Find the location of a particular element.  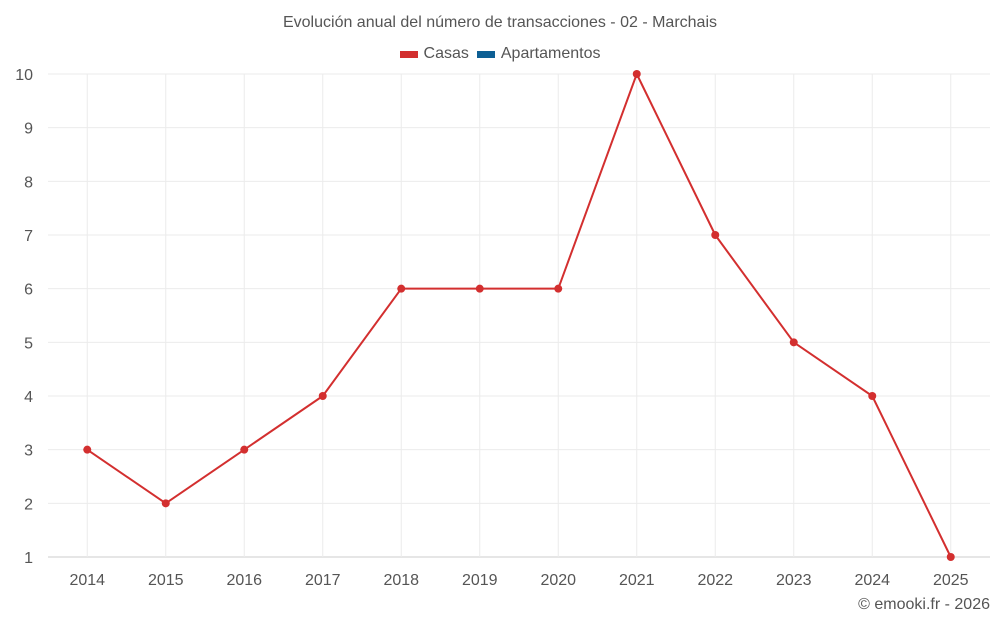

legend-item-casas: Casas is located at coordinates (434, 54).